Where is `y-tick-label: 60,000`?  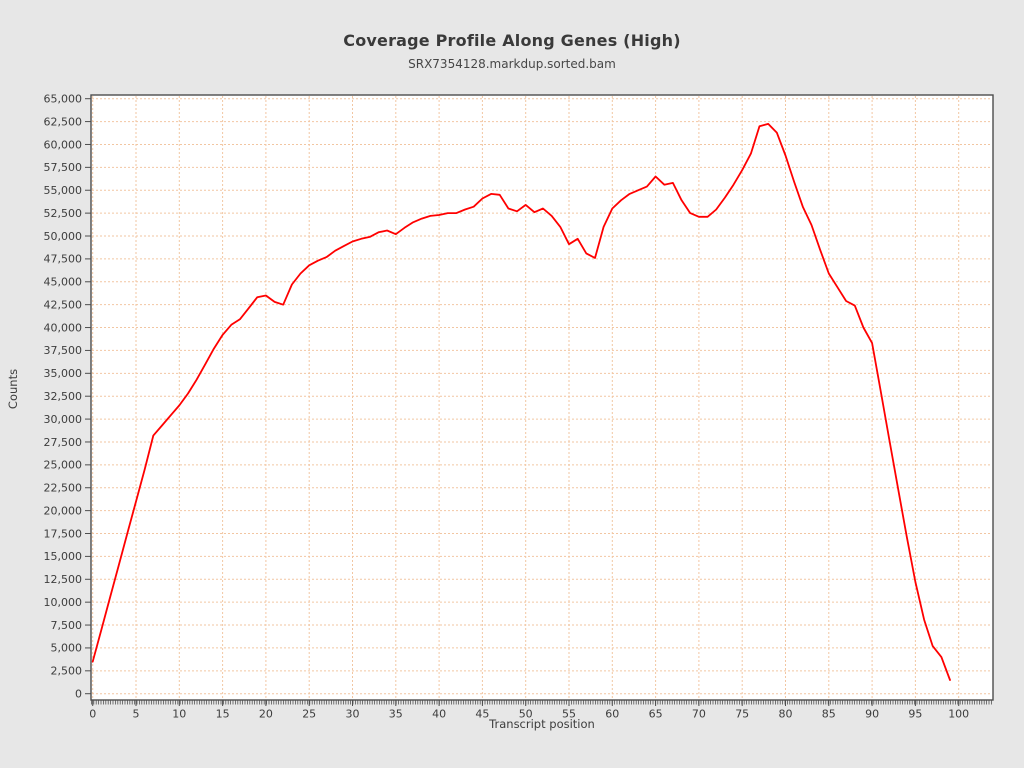
y-tick-label: 60,000 is located at coordinates (63, 144).